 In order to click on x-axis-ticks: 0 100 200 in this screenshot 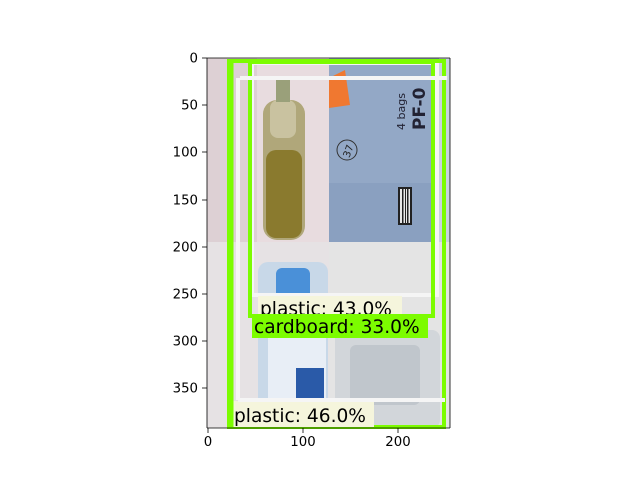, I will do `click(307, 439)`.